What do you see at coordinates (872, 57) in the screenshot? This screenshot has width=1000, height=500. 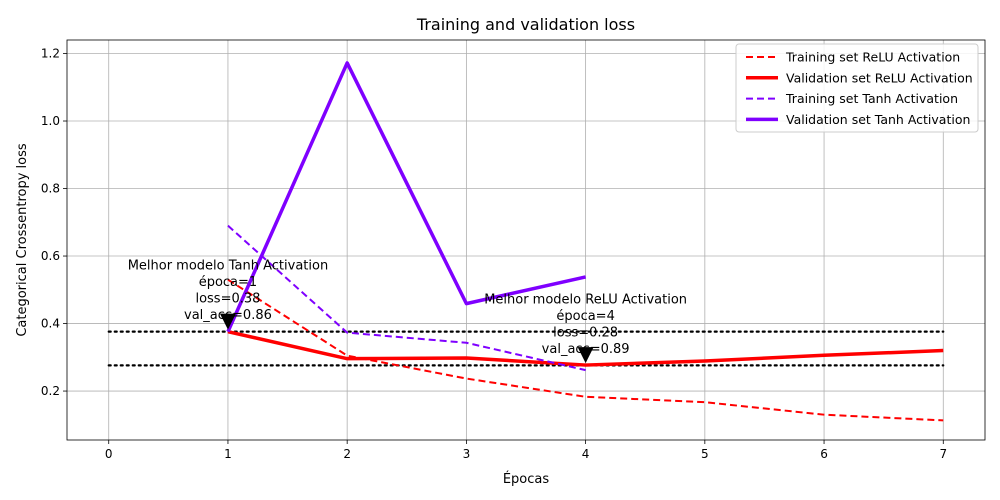 I see `legend-label: Training set ReLU Activation` at bounding box center [872, 57].